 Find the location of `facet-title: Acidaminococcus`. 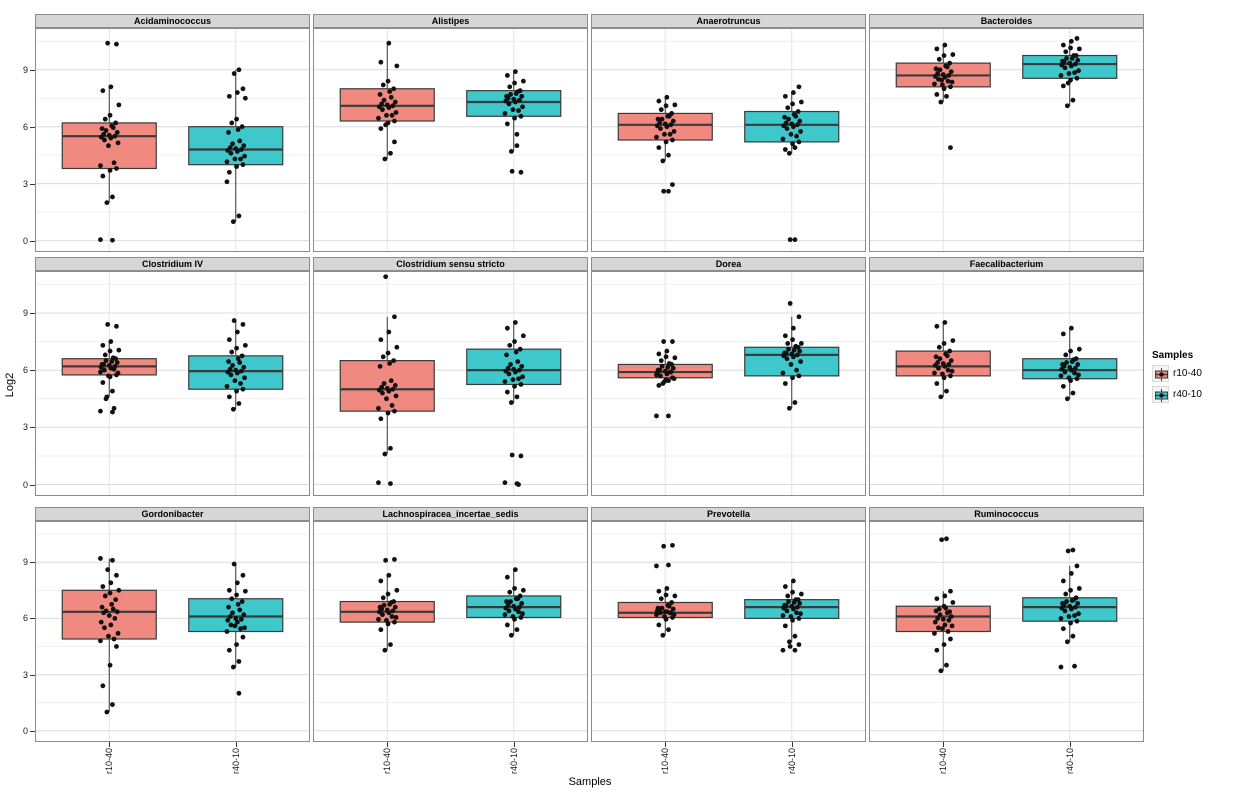

facet-title: Acidaminococcus is located at coordinates (172, 21).